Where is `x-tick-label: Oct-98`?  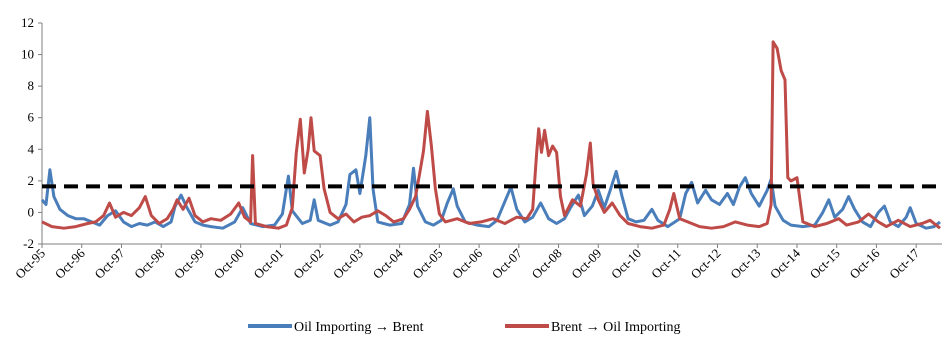
x-tick-label: Oct-98 is located at coordinates (149, 264).